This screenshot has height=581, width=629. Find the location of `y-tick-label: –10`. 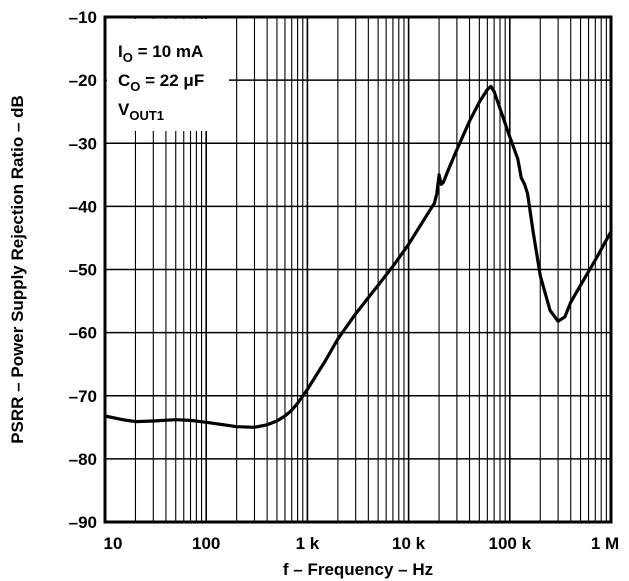

y-tick-label: –10 is located at coordinates (83, 17).